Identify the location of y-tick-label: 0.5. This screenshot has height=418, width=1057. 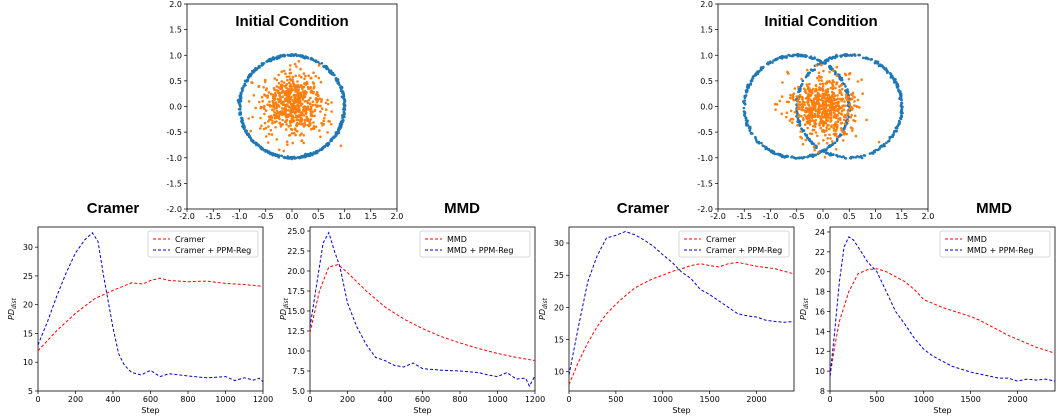
(706, 81).